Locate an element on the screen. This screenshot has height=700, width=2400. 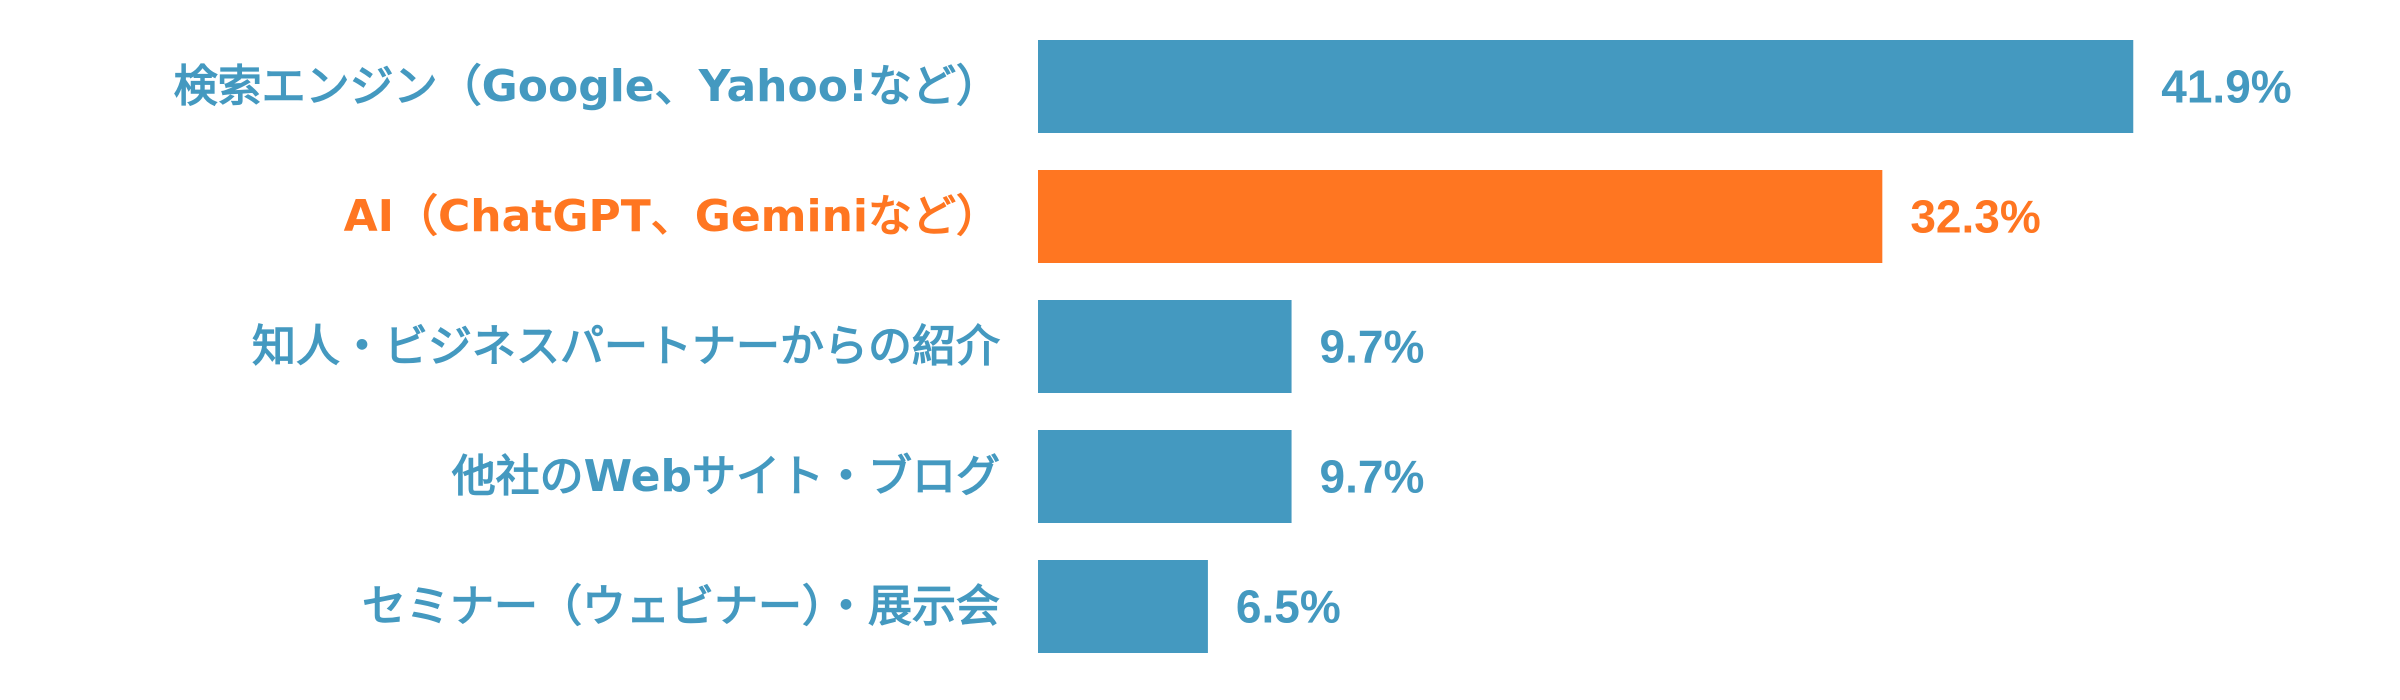
category-label: 他社のWebサイト・ブログ is located at coordinates (725, 476).